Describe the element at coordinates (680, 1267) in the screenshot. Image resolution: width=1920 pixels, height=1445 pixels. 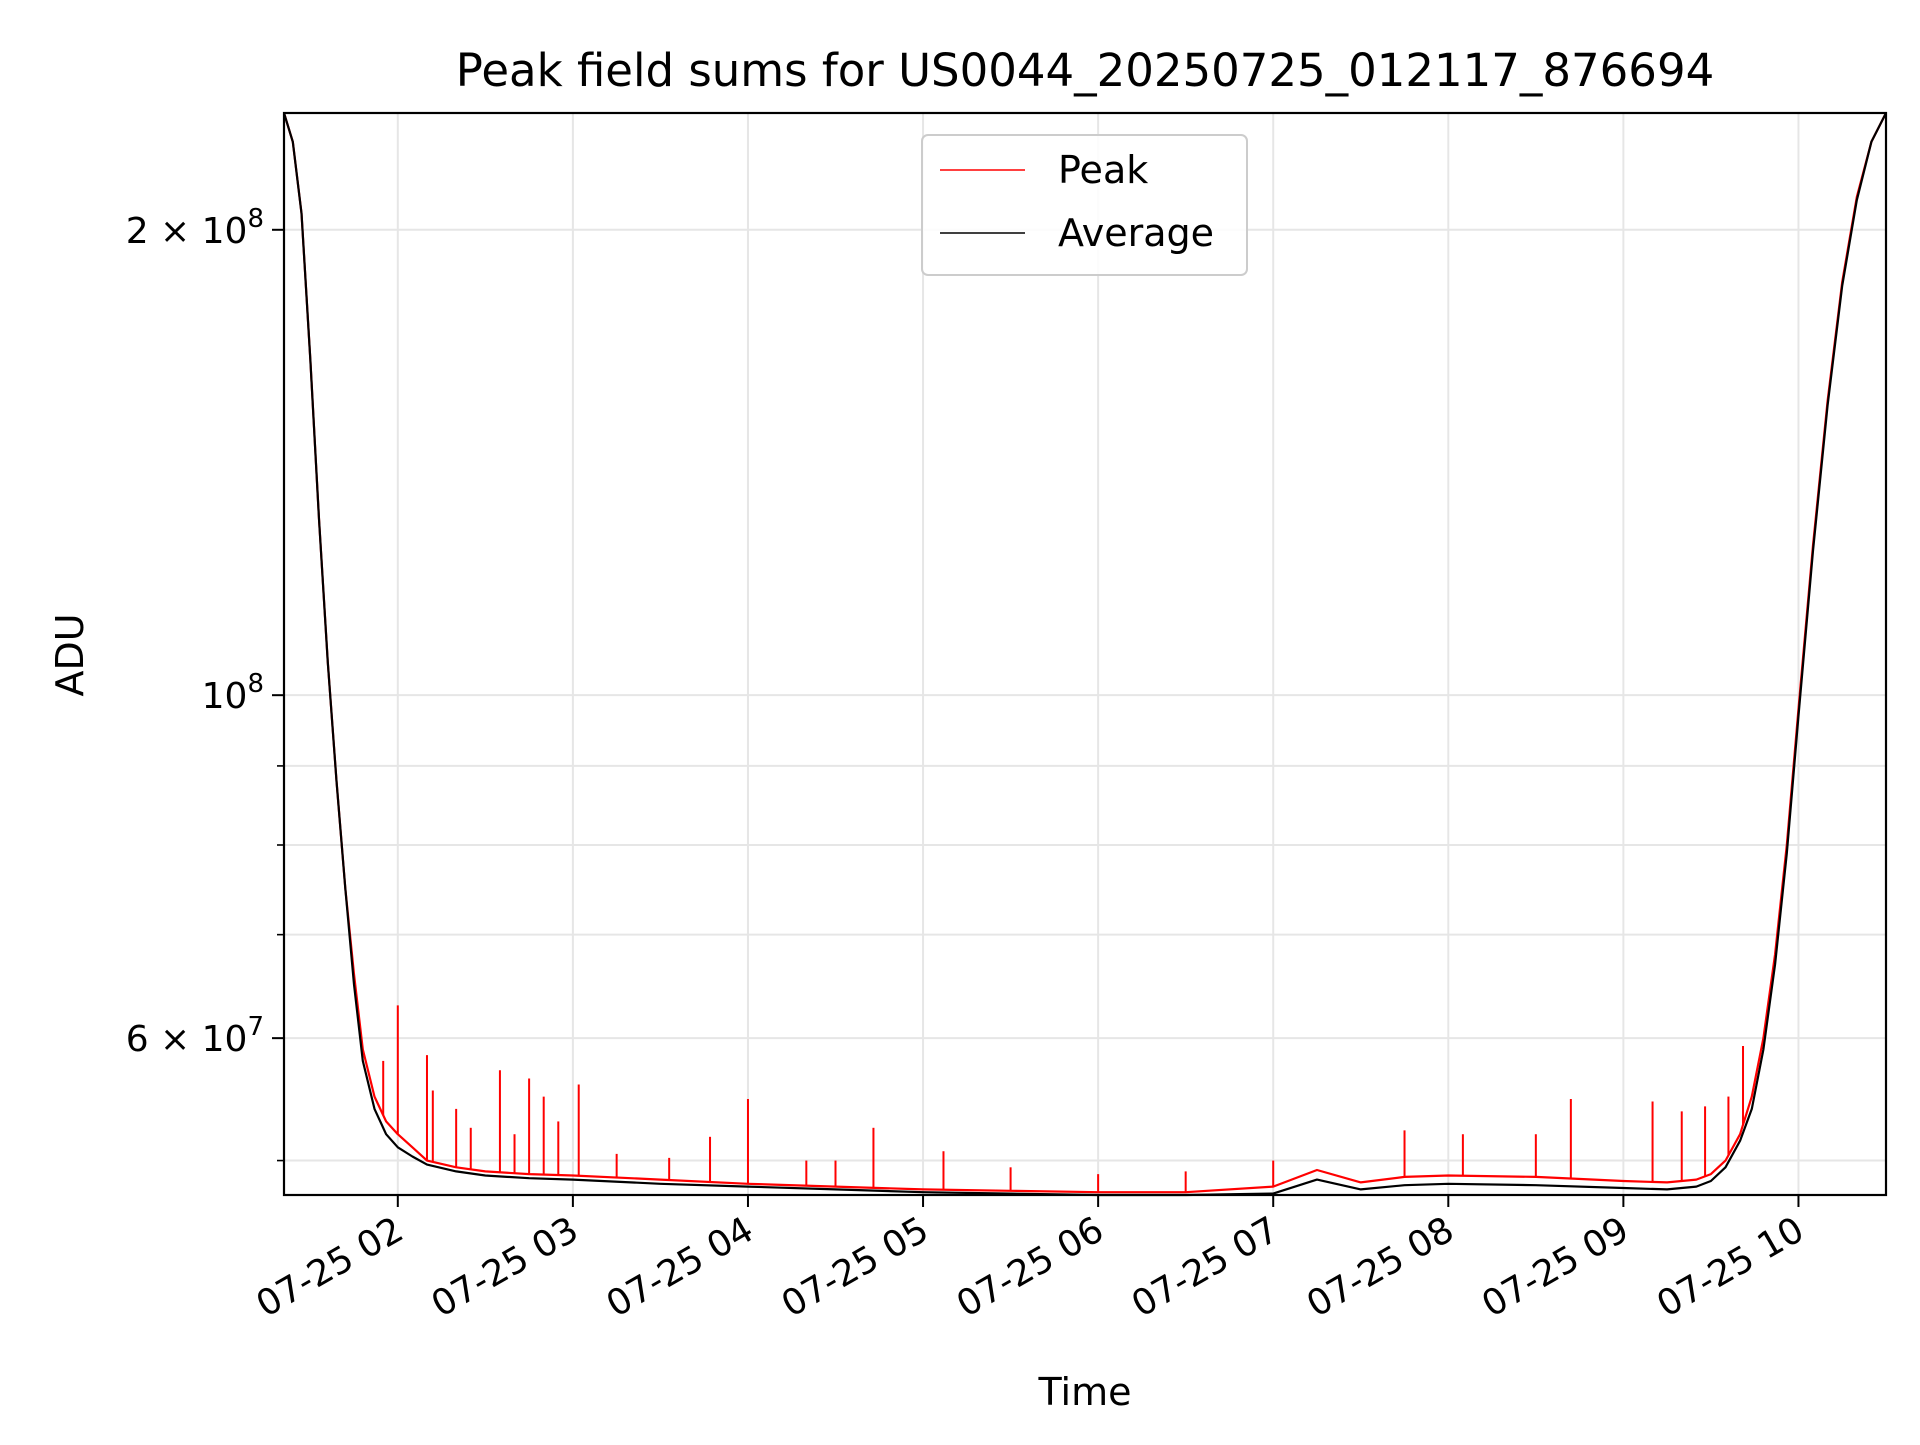
I see `x-tick-label: 07-25 04` at that location.